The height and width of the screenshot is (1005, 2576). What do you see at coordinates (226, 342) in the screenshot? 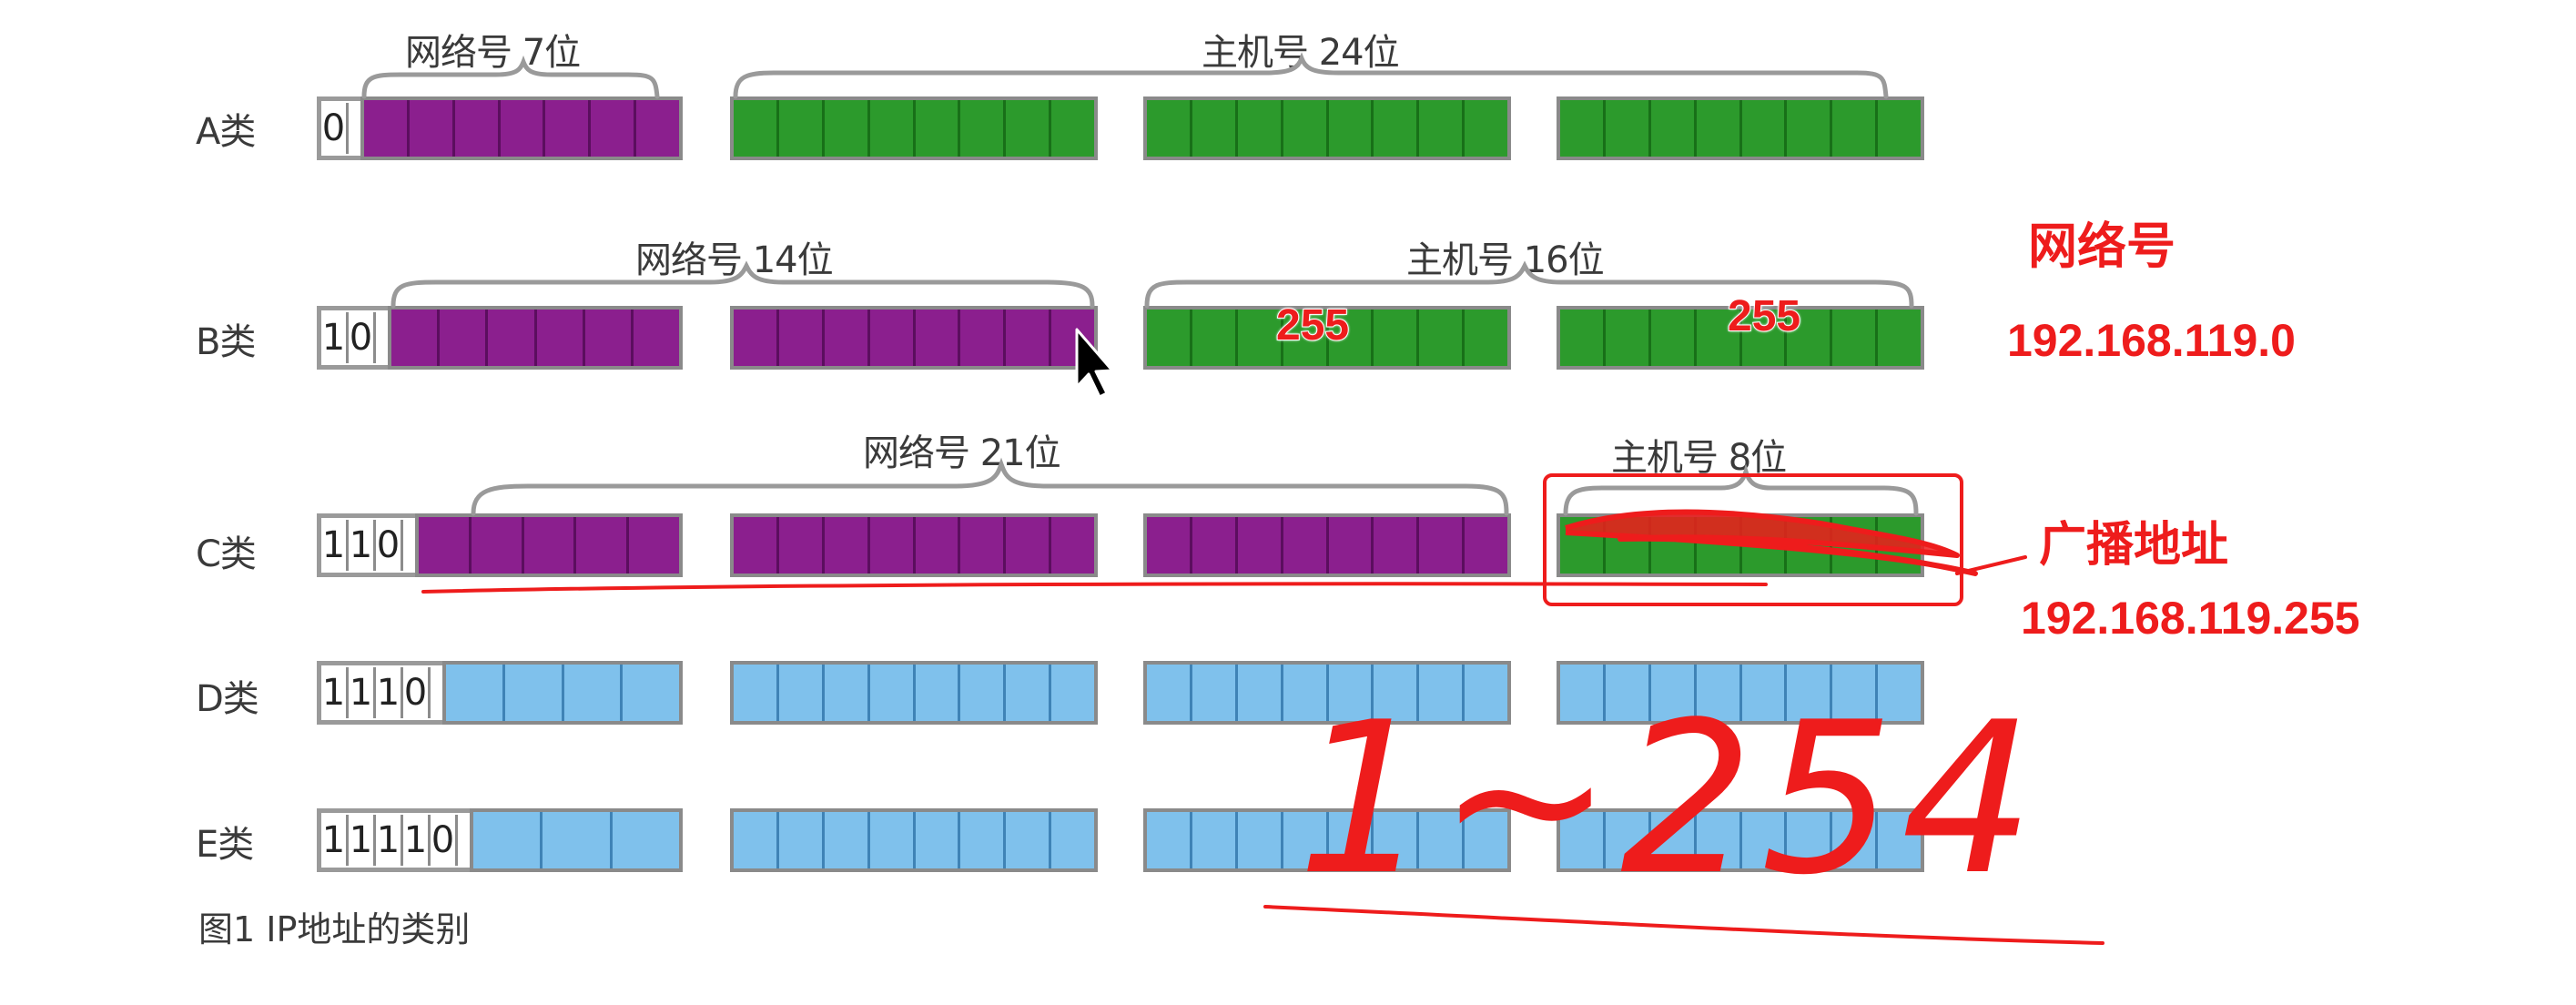
I see `class-b-label: B类` at bounding box center [226, 342].